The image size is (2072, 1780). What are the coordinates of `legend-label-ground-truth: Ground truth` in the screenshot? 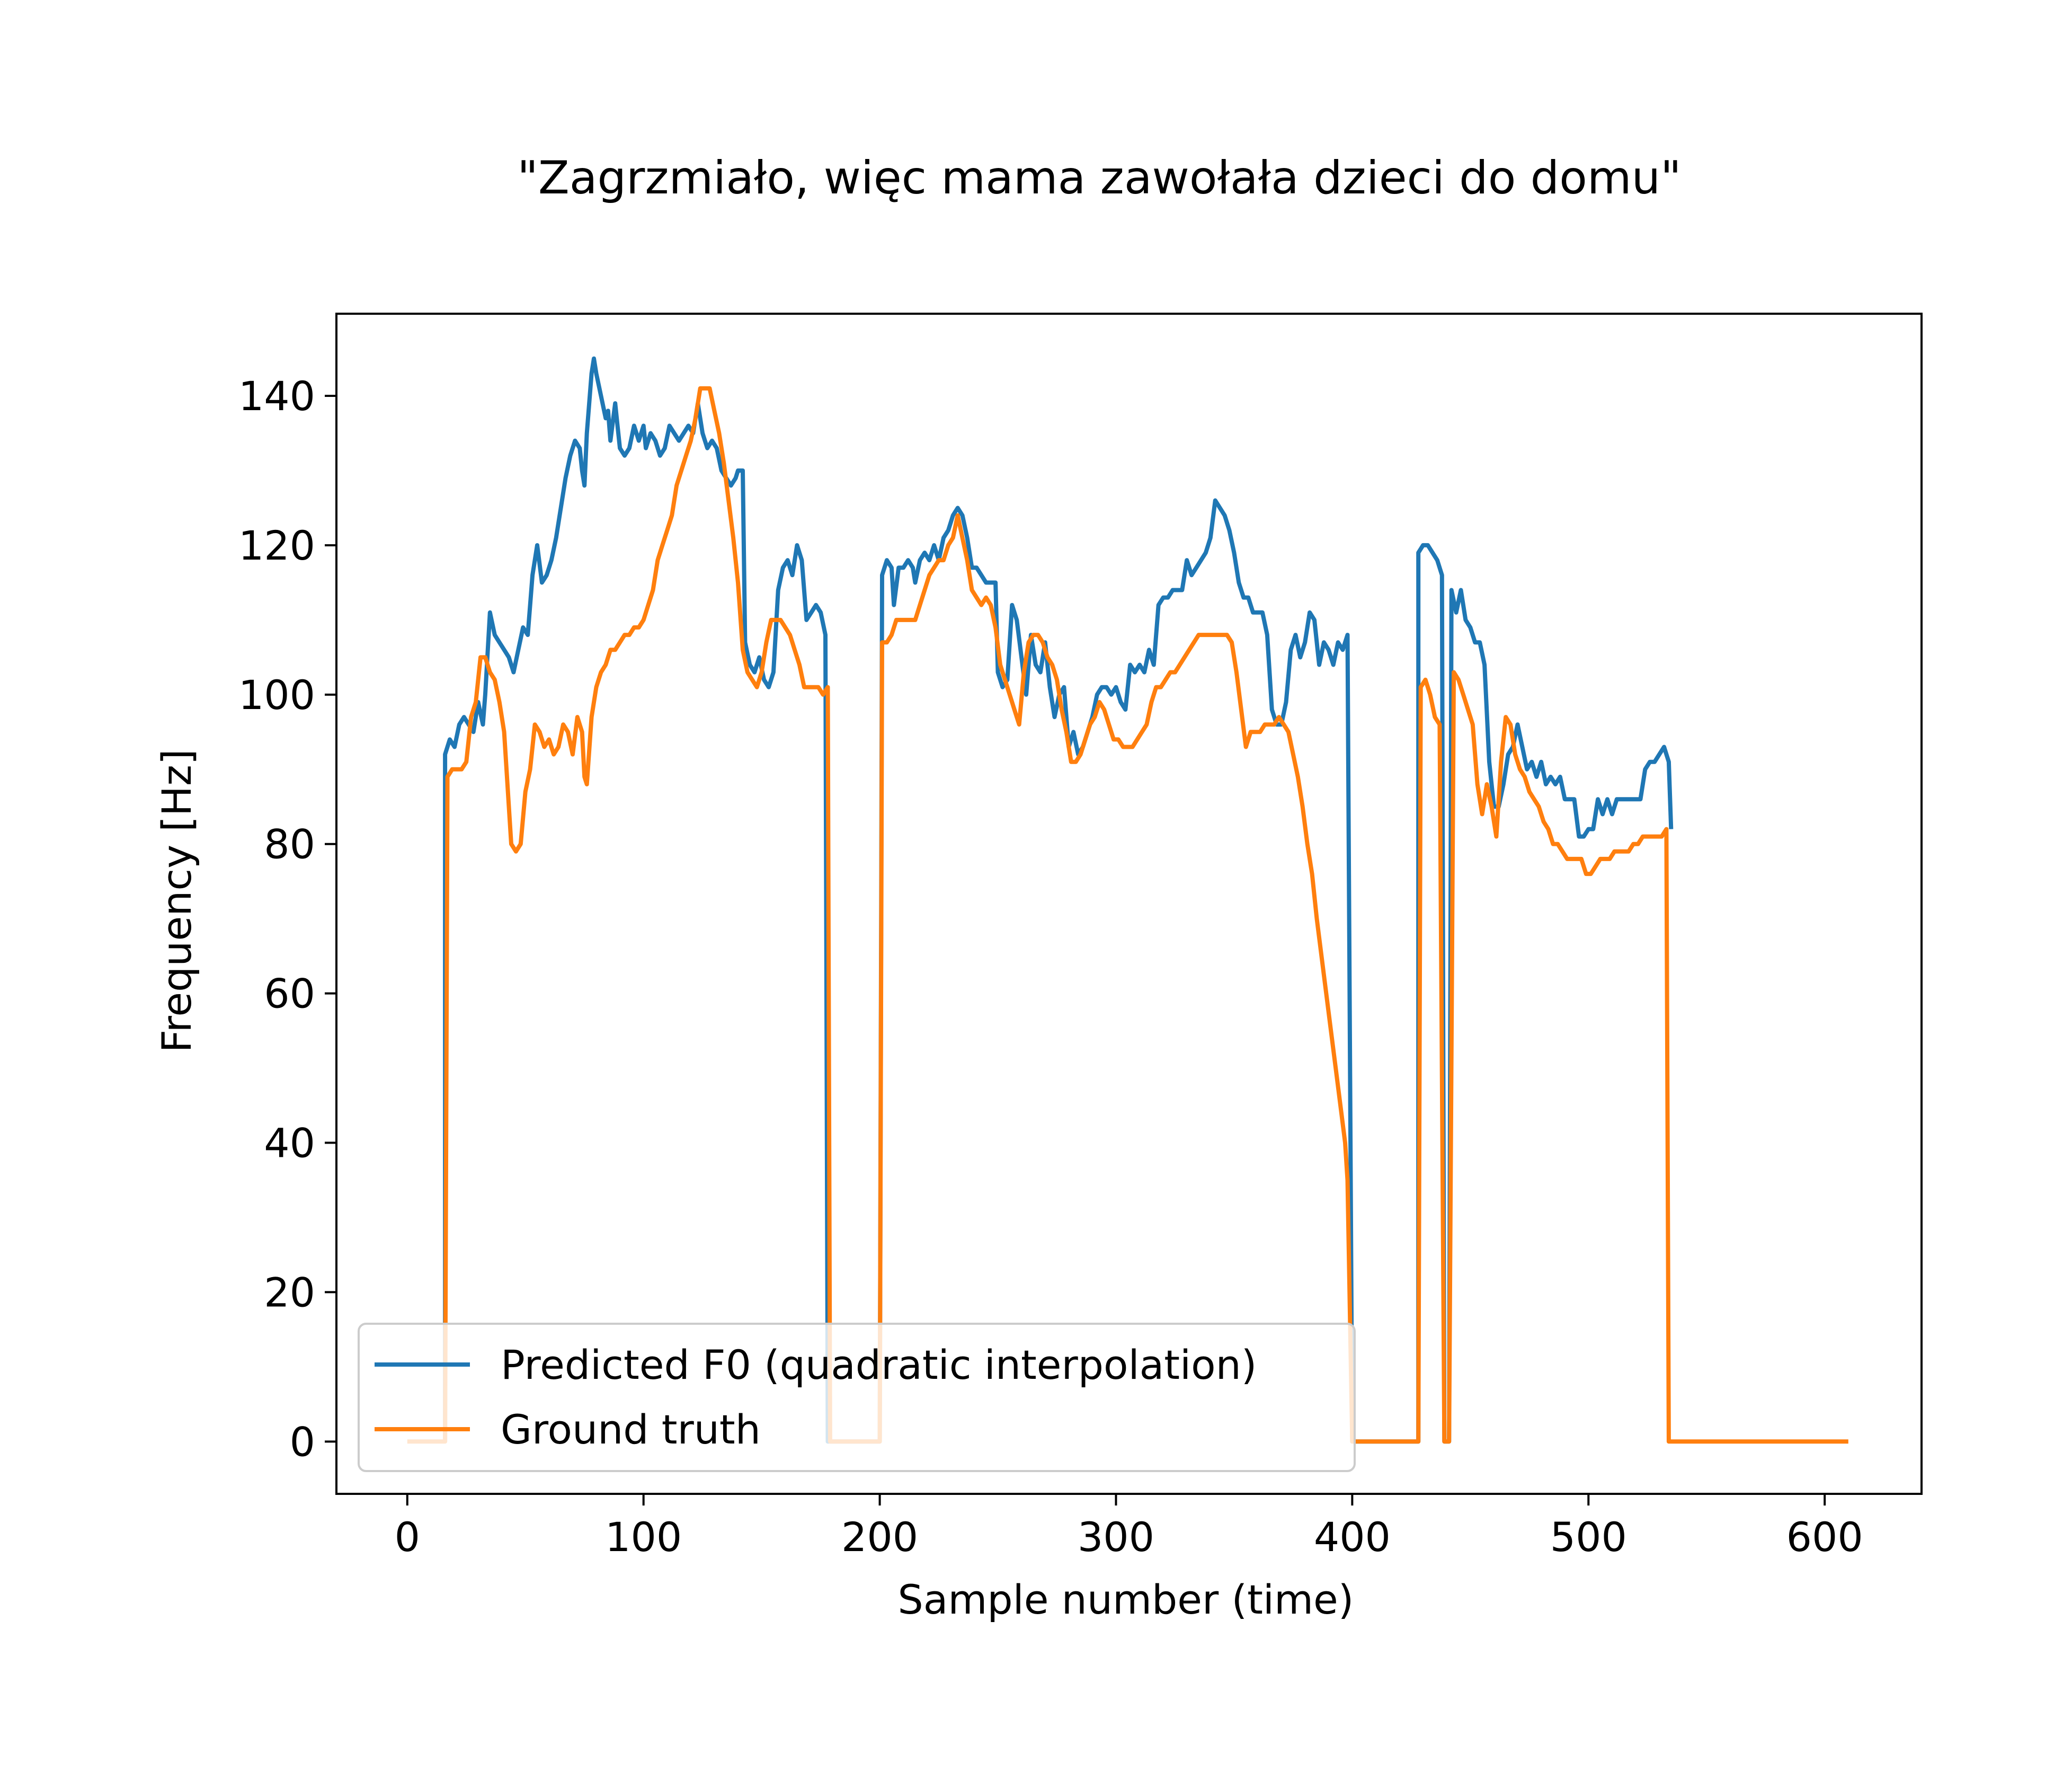 It's located at (631, 1429).